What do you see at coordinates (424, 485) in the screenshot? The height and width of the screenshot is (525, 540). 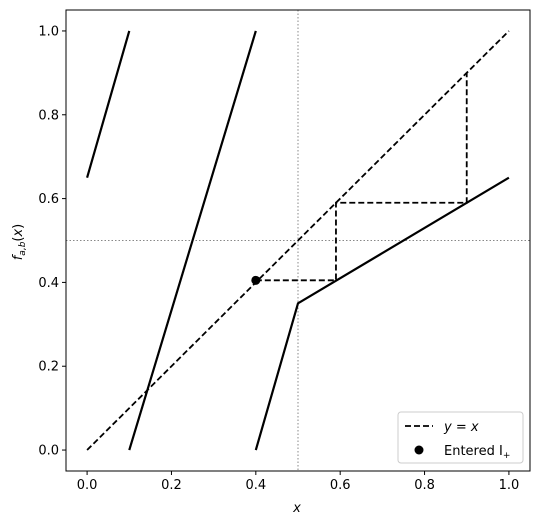 I see `x-tick-label: 0.8` at bounding box center [424, 485].